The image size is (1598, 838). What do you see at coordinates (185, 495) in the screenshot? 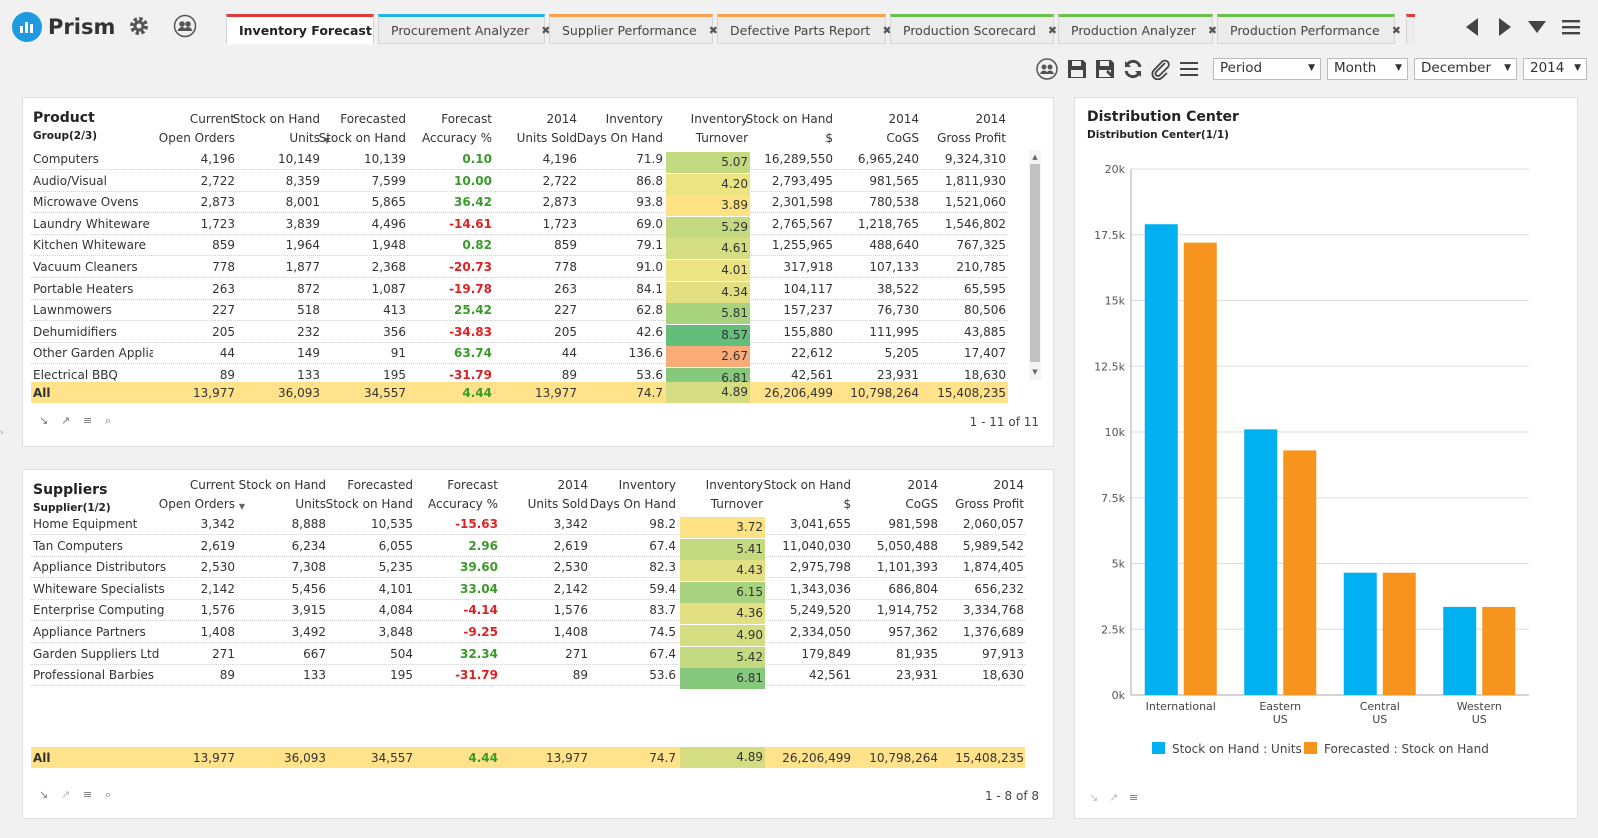
I see `column-header: Current Open Orders ▼` at bounding box center [185, 495].